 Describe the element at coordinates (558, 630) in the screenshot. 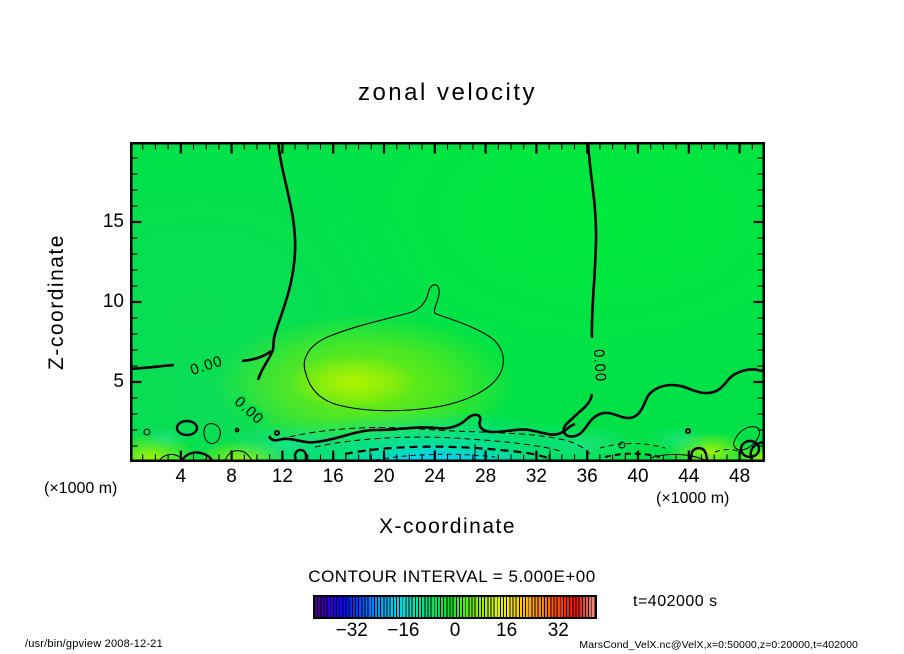

I see `colorbar-tick-label: 32` at that location.